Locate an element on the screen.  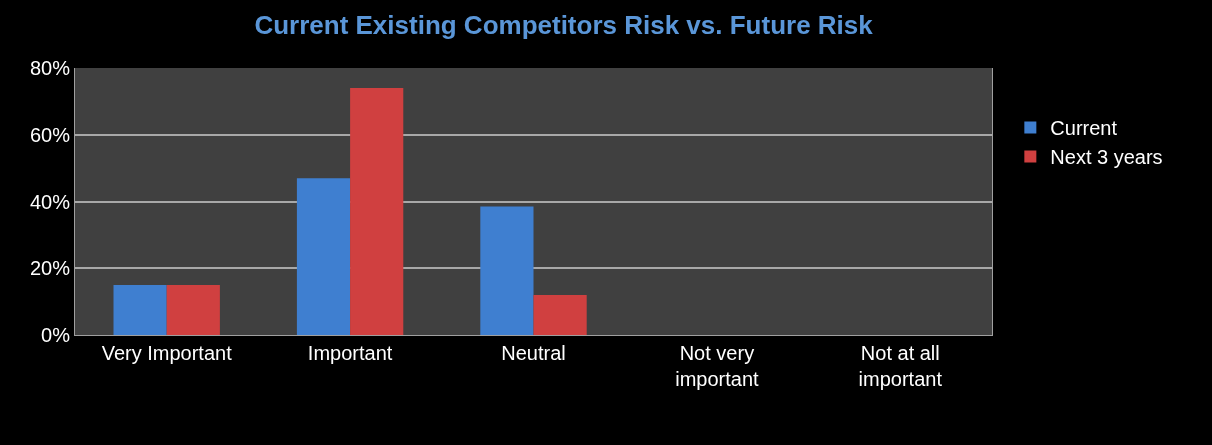
chart-title: Current Existing Competitors Risk vs. Future Risk is located at coordinates (564, 24).